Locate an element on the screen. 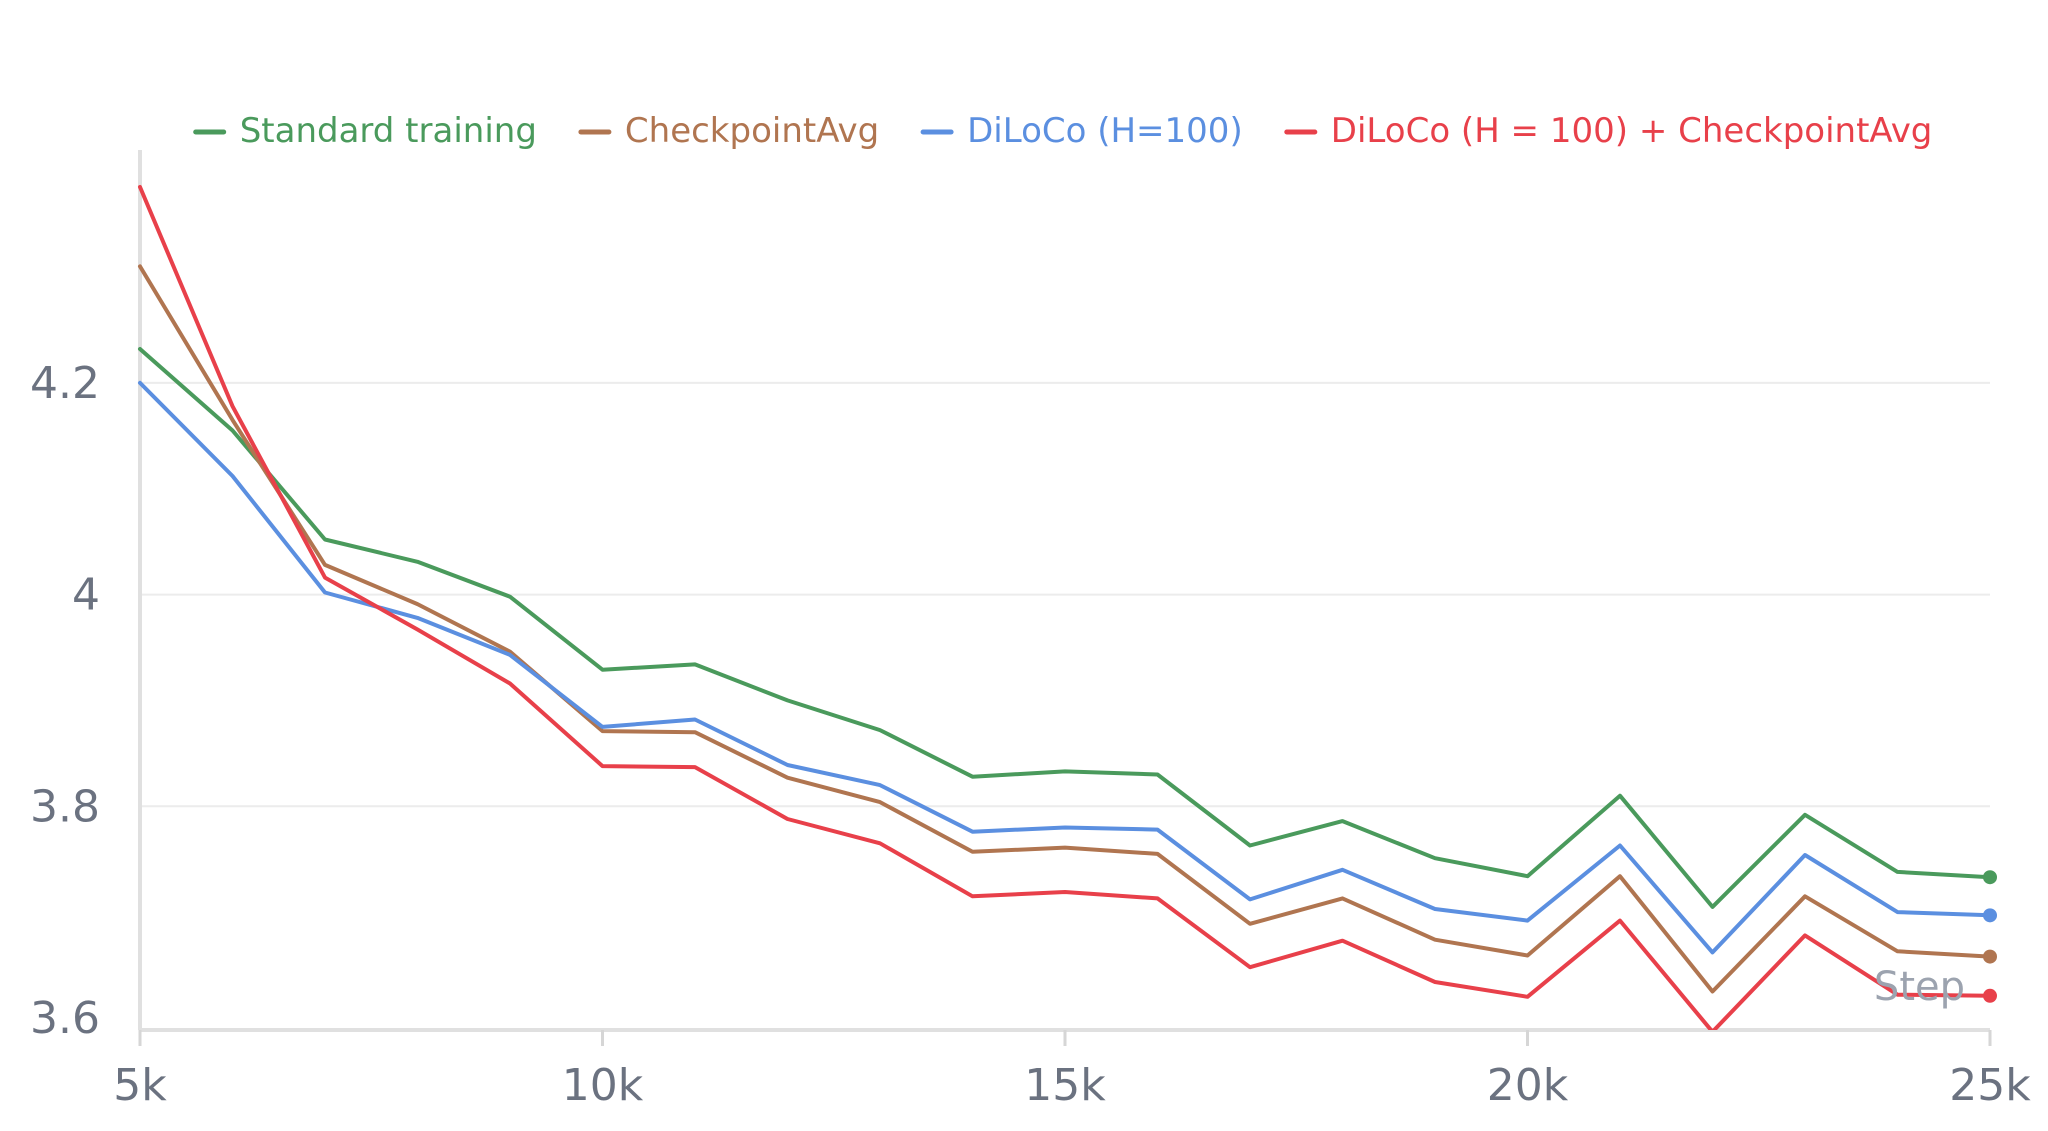  y-tick-label: 4.2 is located at coordinates (65, 383).